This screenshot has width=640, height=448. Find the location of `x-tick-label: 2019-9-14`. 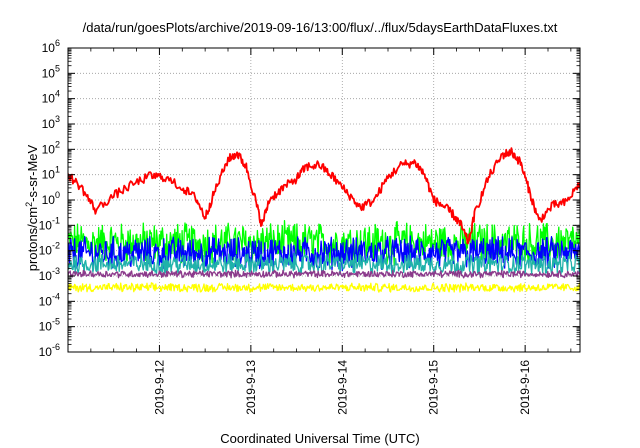

x-tick-label: 2019-9-14 is located at coordinates (342, 387).